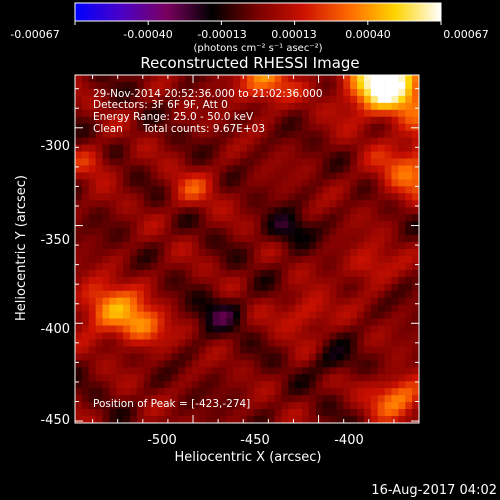 The width and height of the screenshot is (500, 500). What do you see at coordinates (258, 12) in the screenshot?
I see `colorbar-gradient` at bounding box center [258, 12].